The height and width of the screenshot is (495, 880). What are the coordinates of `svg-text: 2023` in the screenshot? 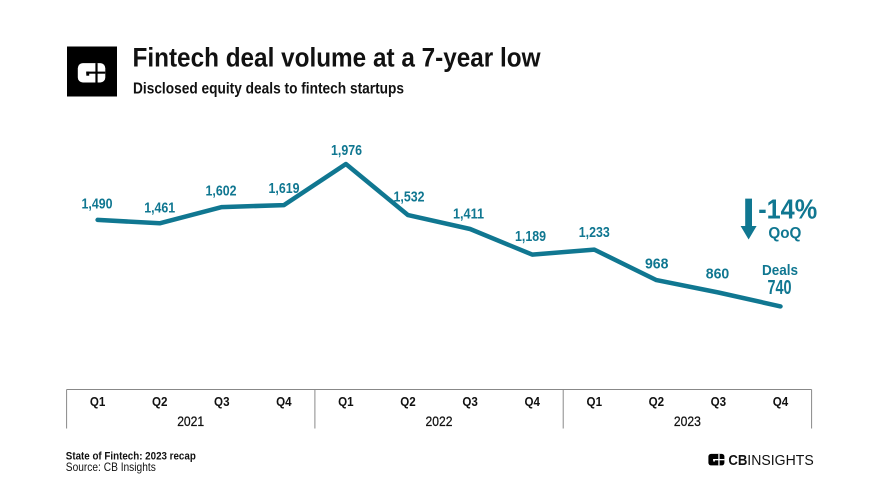 It's located at (687, 421).